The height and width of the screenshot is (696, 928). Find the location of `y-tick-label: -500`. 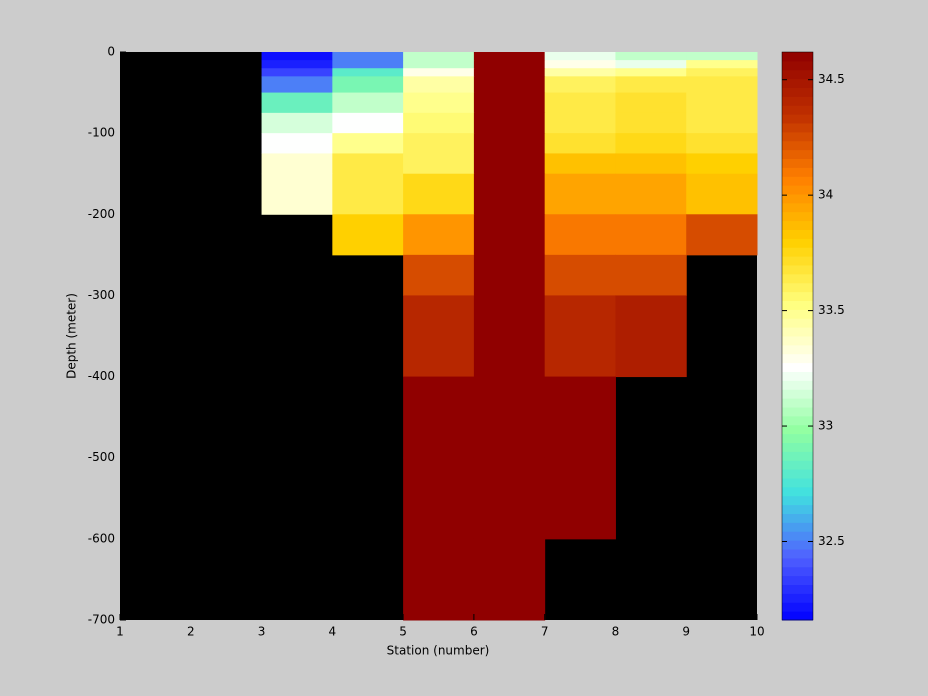

y-tick-label: -500 is located at coordinates (101, 457).